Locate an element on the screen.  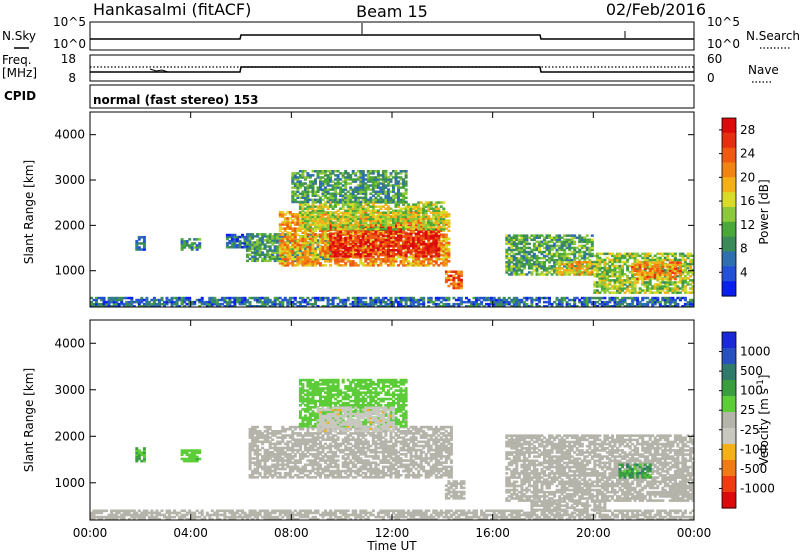
cpid-label: CPID is located at coordinates (20, 96).